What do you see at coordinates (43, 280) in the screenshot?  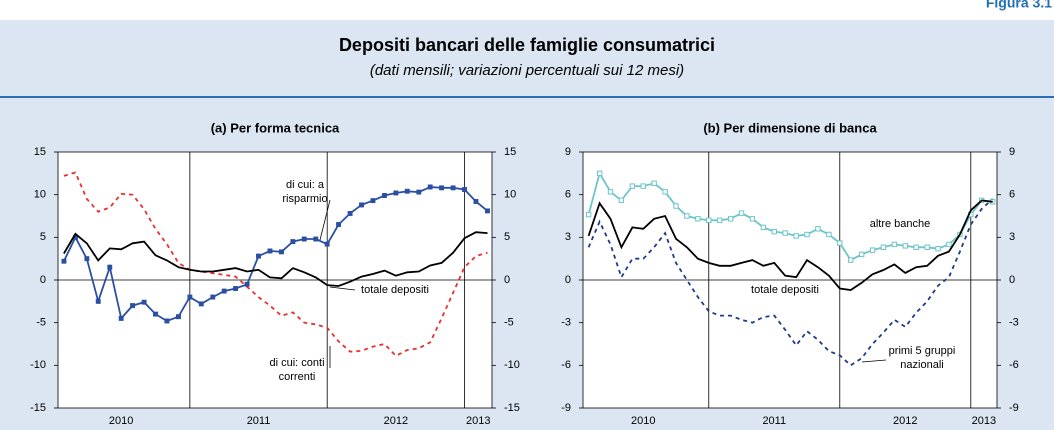 I see `y-tick-label: 0` at bounding box center [43, 280].